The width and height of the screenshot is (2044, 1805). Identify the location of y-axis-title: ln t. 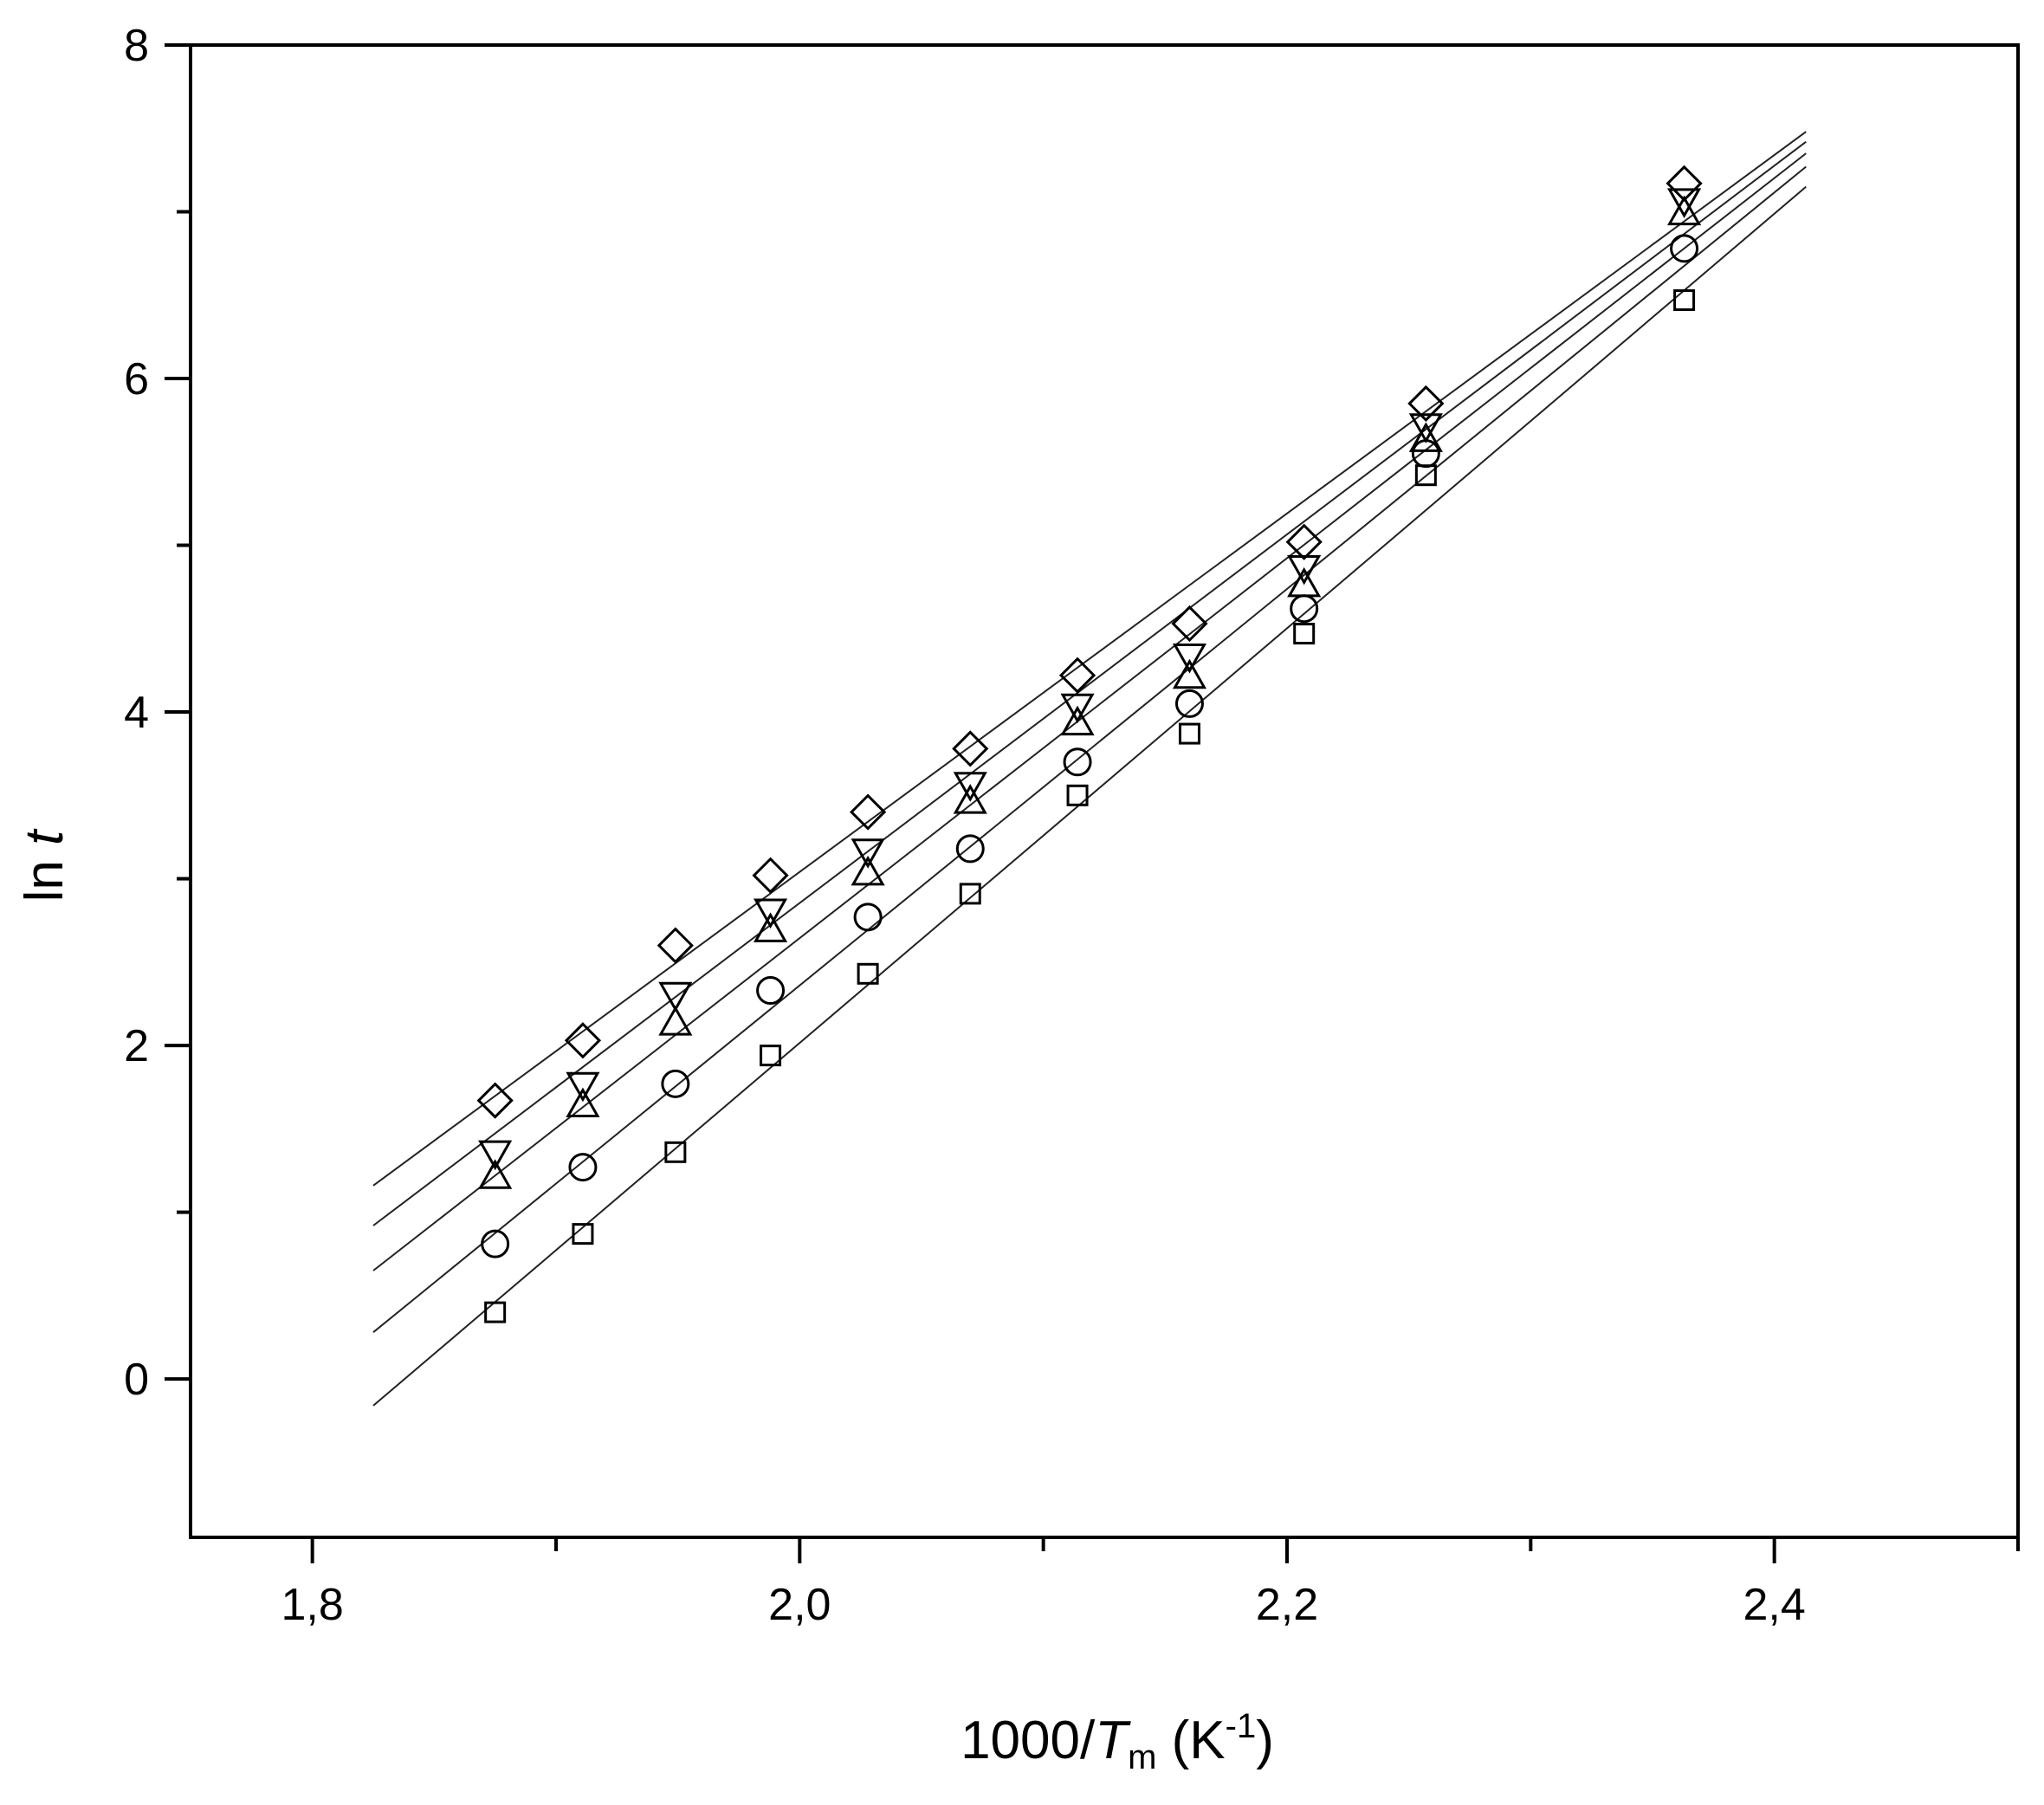
(44, 865).